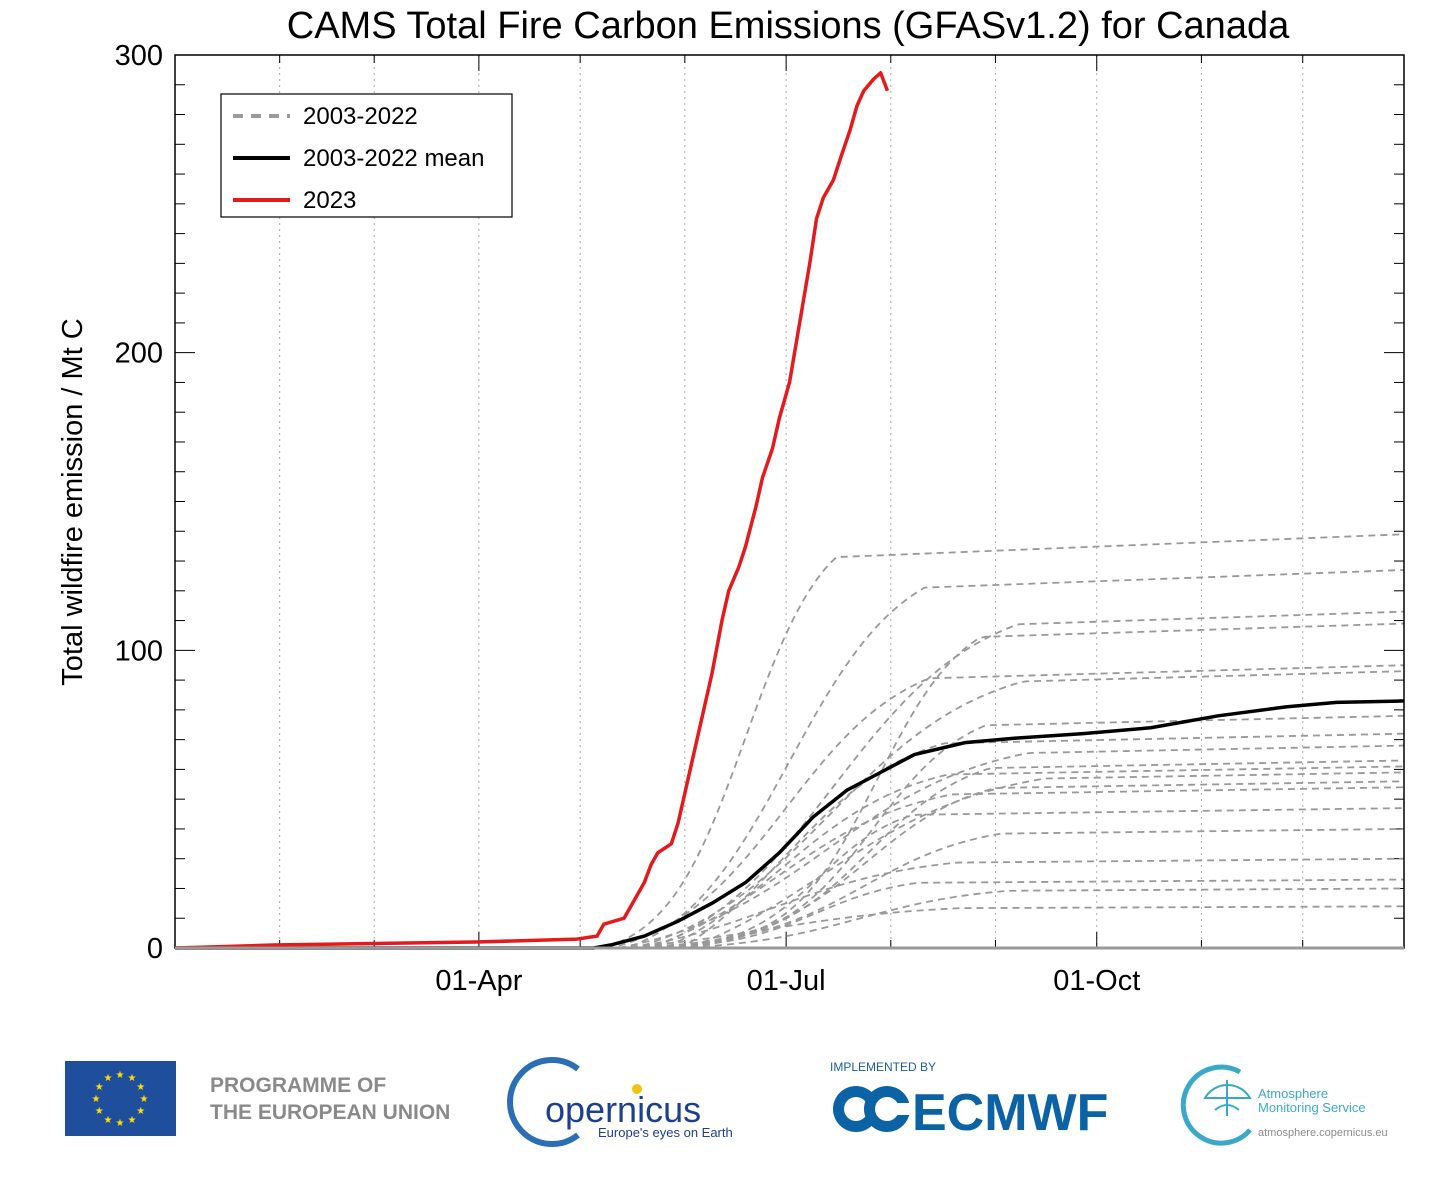 This screenshot has height=1189, width=1456. I want to click on legend: 2003-2022 2003-2022 mean 2023, so click(366, 155).